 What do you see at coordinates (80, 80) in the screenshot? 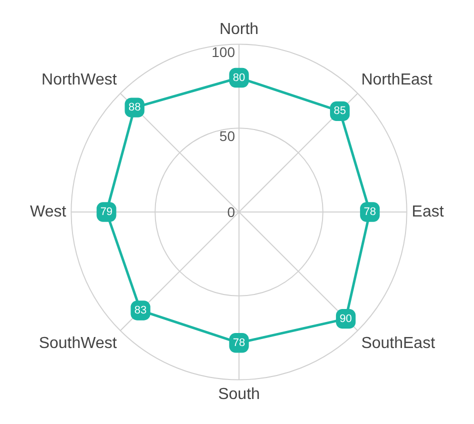
I see `spoke-label: NorthWest` at bounding box center [80, 80].